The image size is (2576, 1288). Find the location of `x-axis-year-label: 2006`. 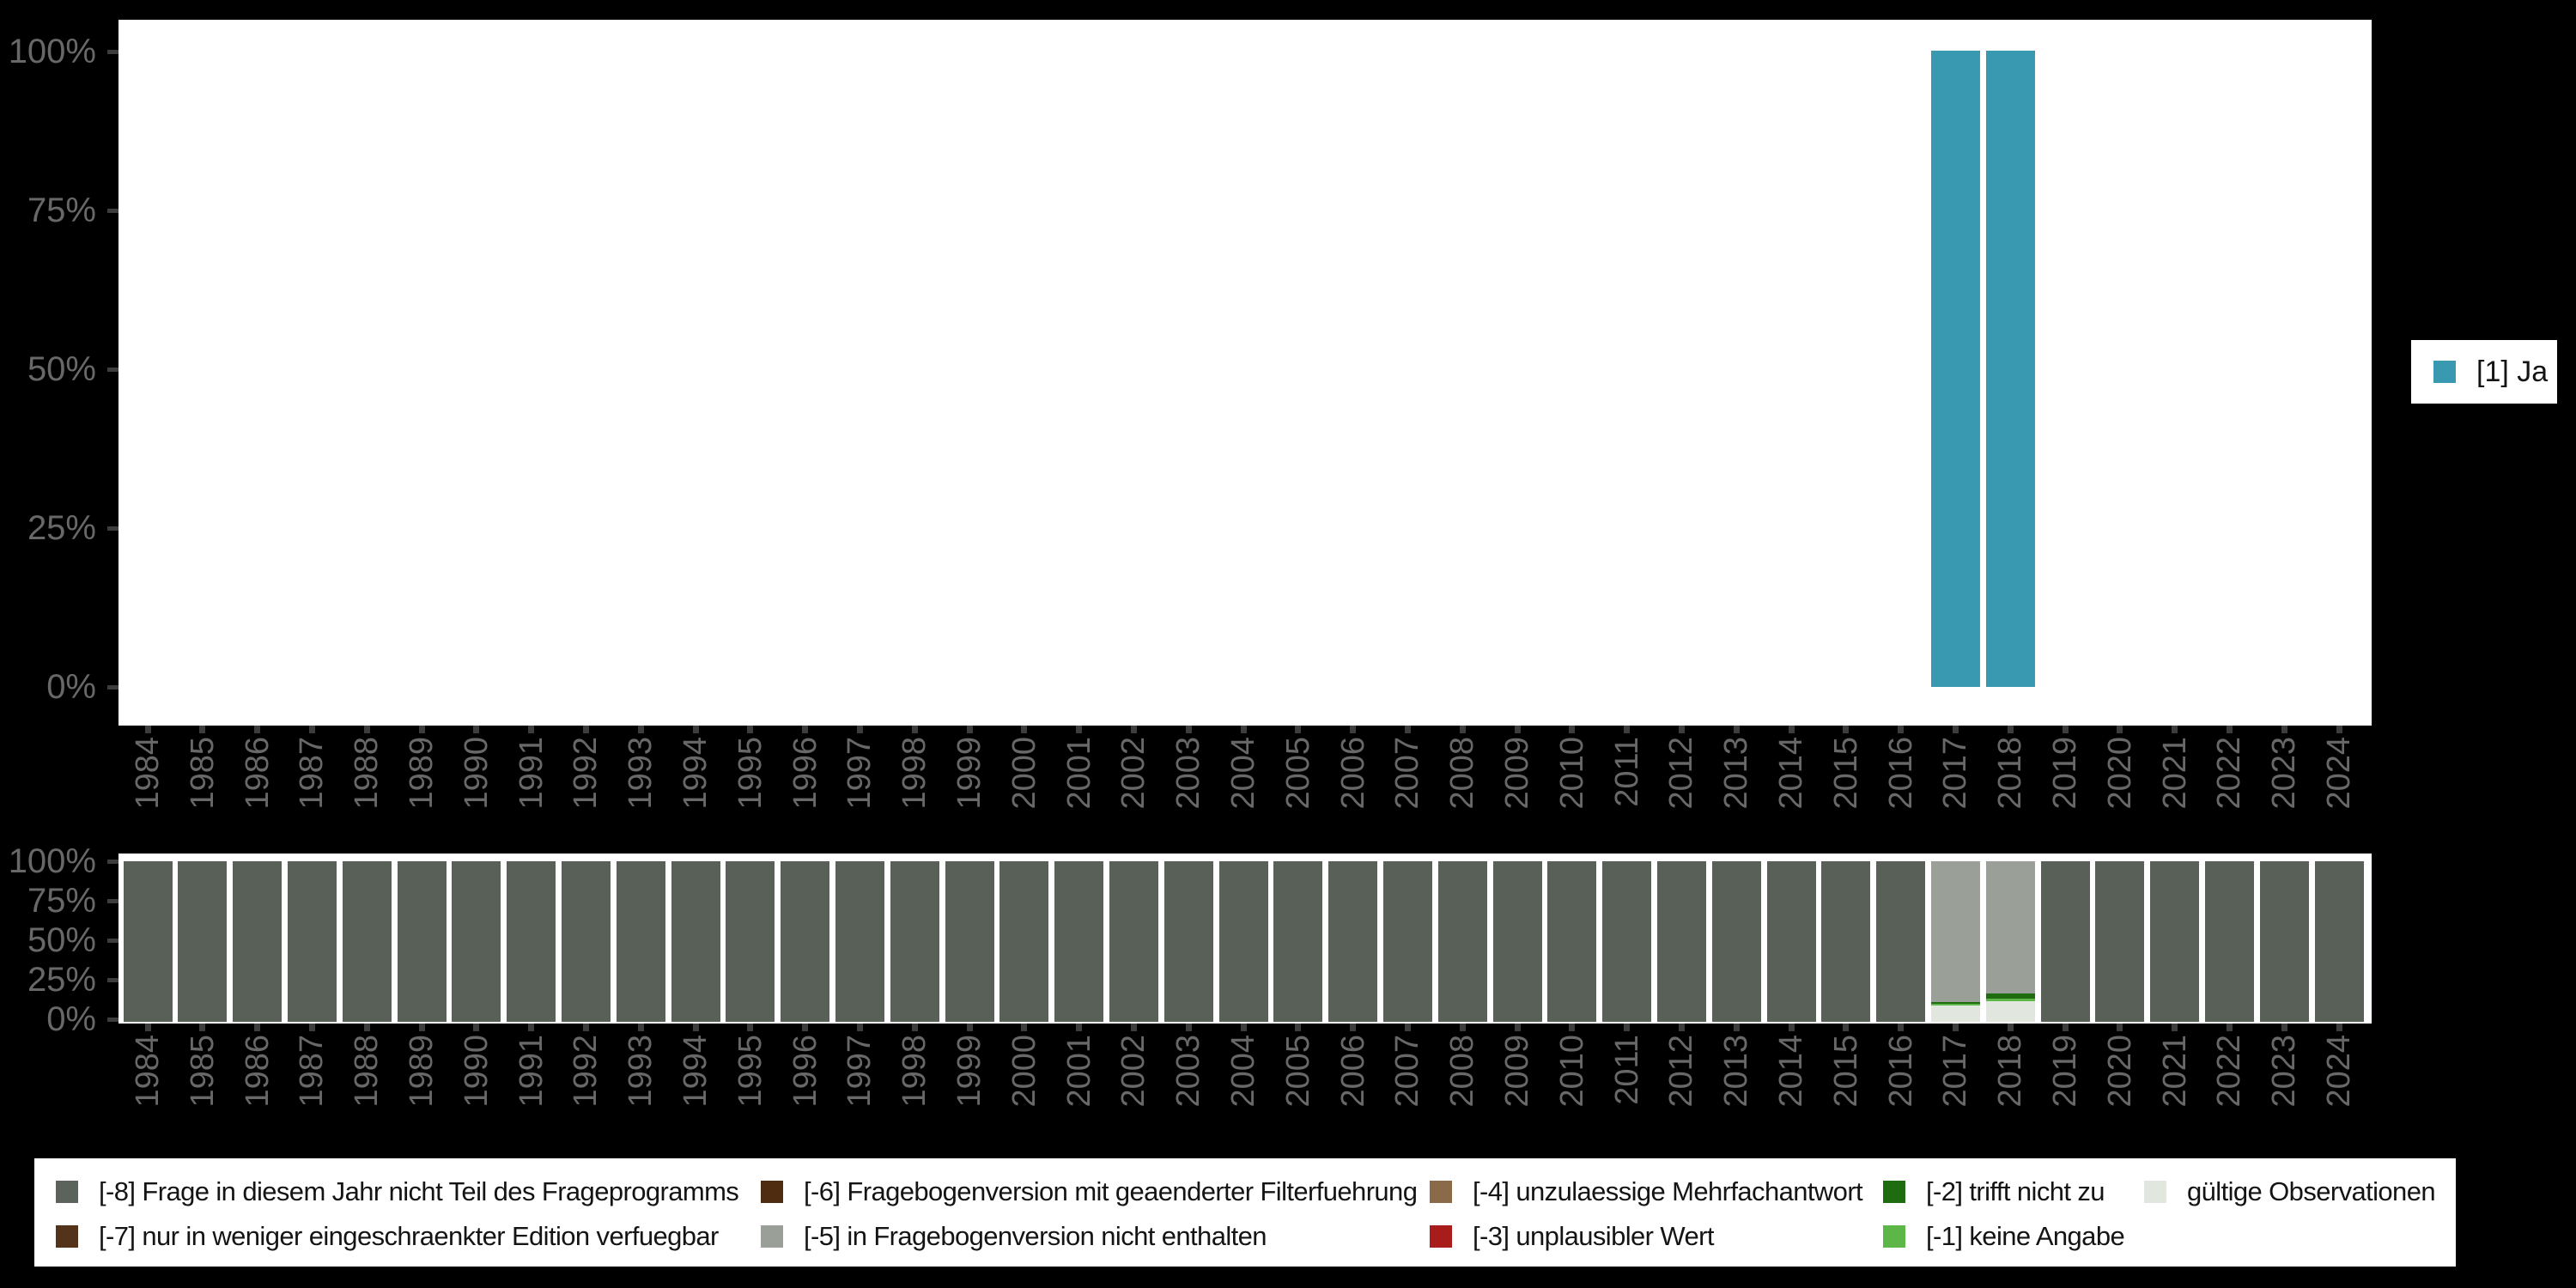

x-axis-year-label: 2006 is located at coordinates (1352, 1071).